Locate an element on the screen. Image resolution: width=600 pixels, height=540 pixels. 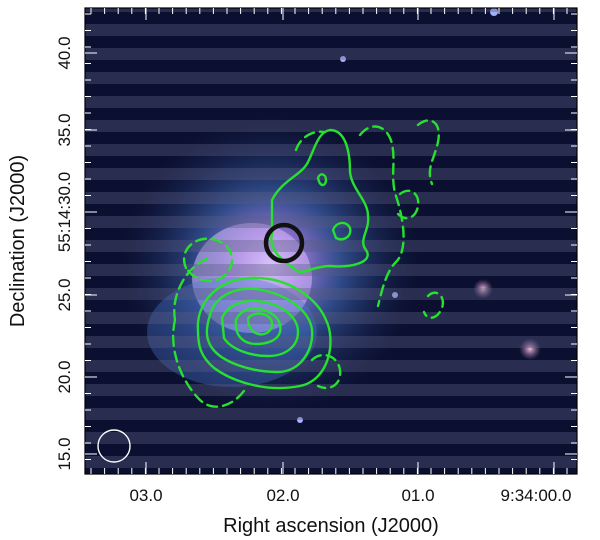
x-tick-label: 03.0 is located at coordinates (145, 495).